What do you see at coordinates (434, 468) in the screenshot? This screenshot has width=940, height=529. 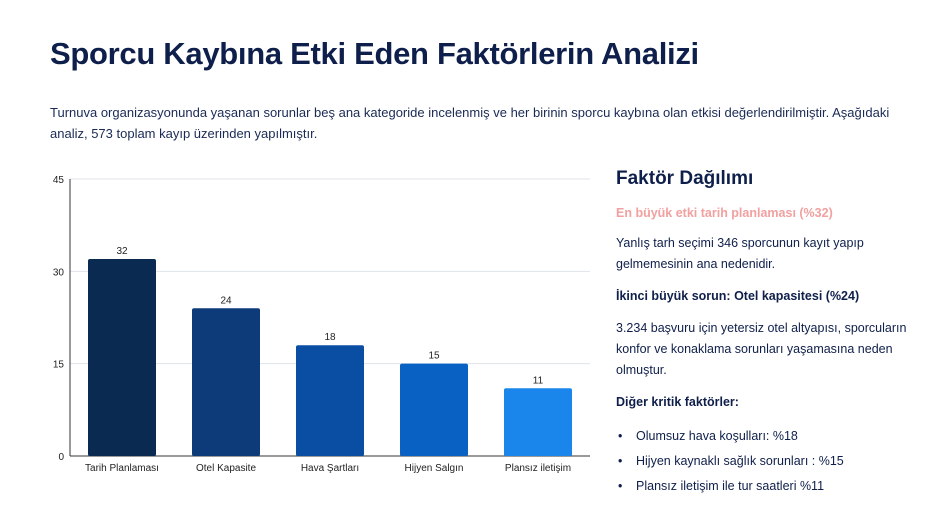 I see `x-tick-label: Hijyen Salgın` at bounding box center [434, 468].